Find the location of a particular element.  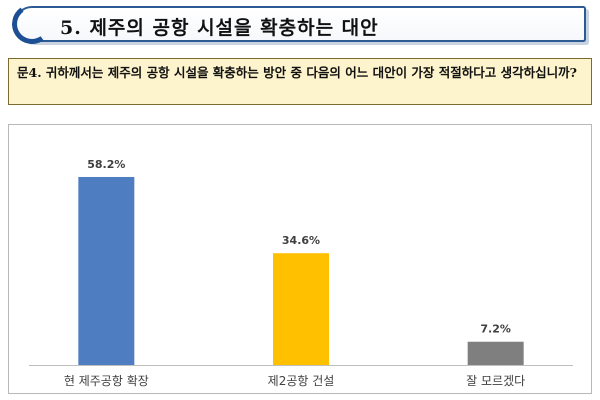

title-arc-decoration is located at coordinates (32, 24).